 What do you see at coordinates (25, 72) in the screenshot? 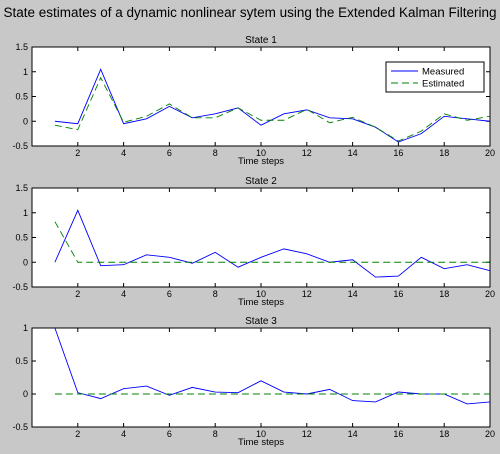
I see `state-1-ytick-label: 1` at bounding box center [25, 72].